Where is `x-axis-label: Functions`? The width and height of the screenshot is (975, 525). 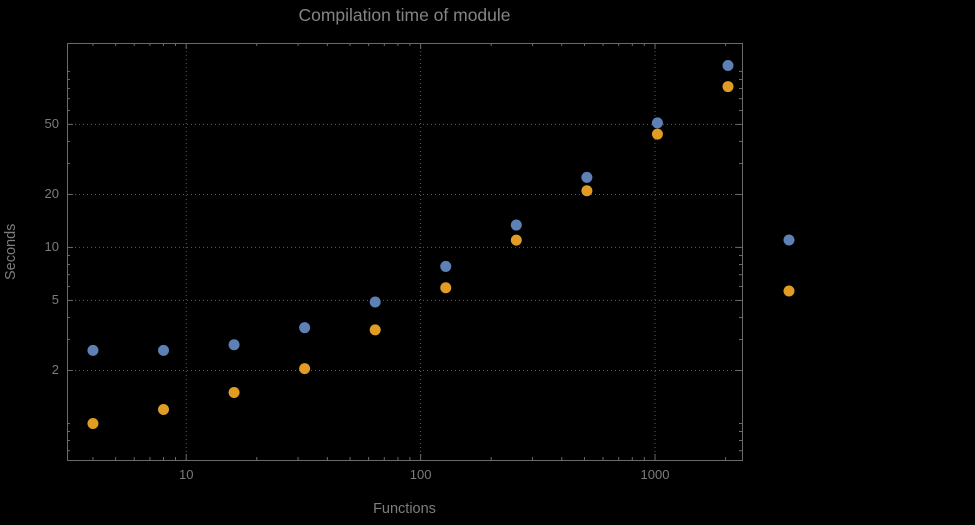
x-axis-label: Functions is located at coordinates (404, 509).